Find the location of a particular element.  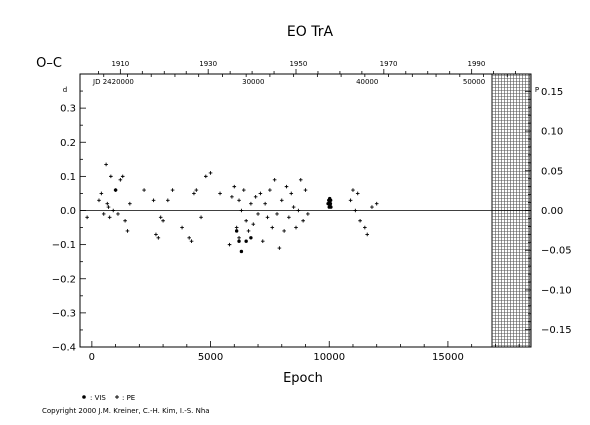

x-tick-label: 10000 is located at coordinates (329, 357).